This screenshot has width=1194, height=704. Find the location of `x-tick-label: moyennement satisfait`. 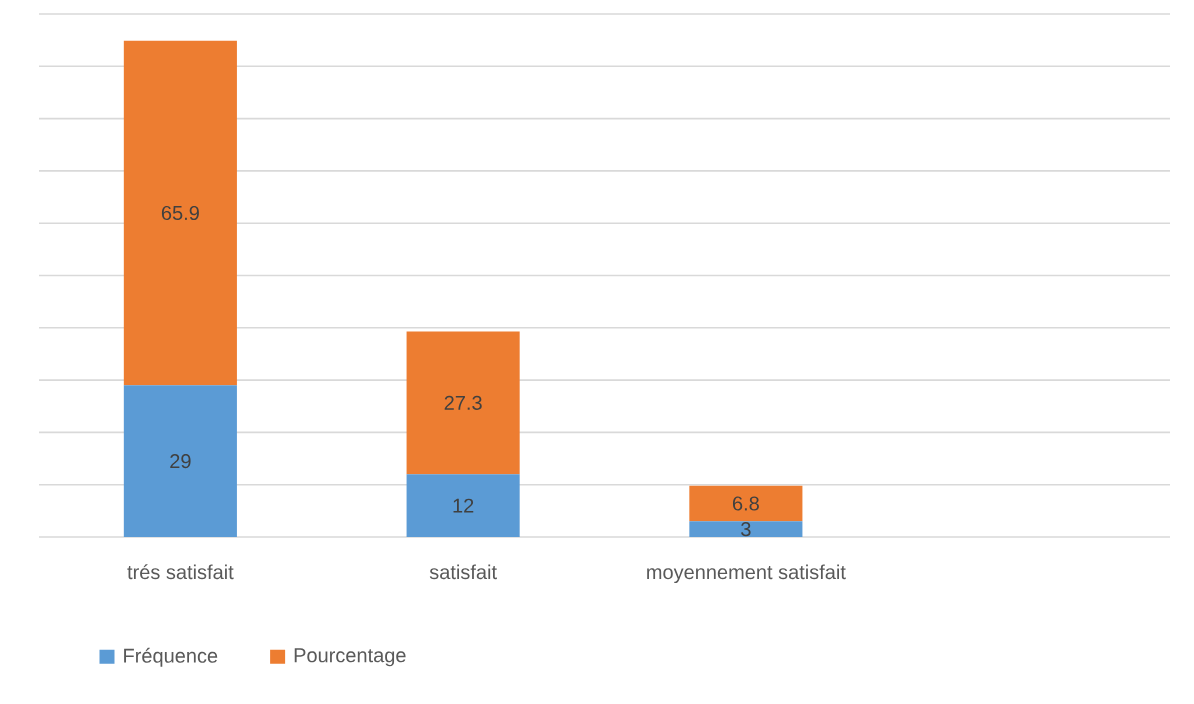

x-tick-label: moyennement satisfait is located at coordinates (746, 574).